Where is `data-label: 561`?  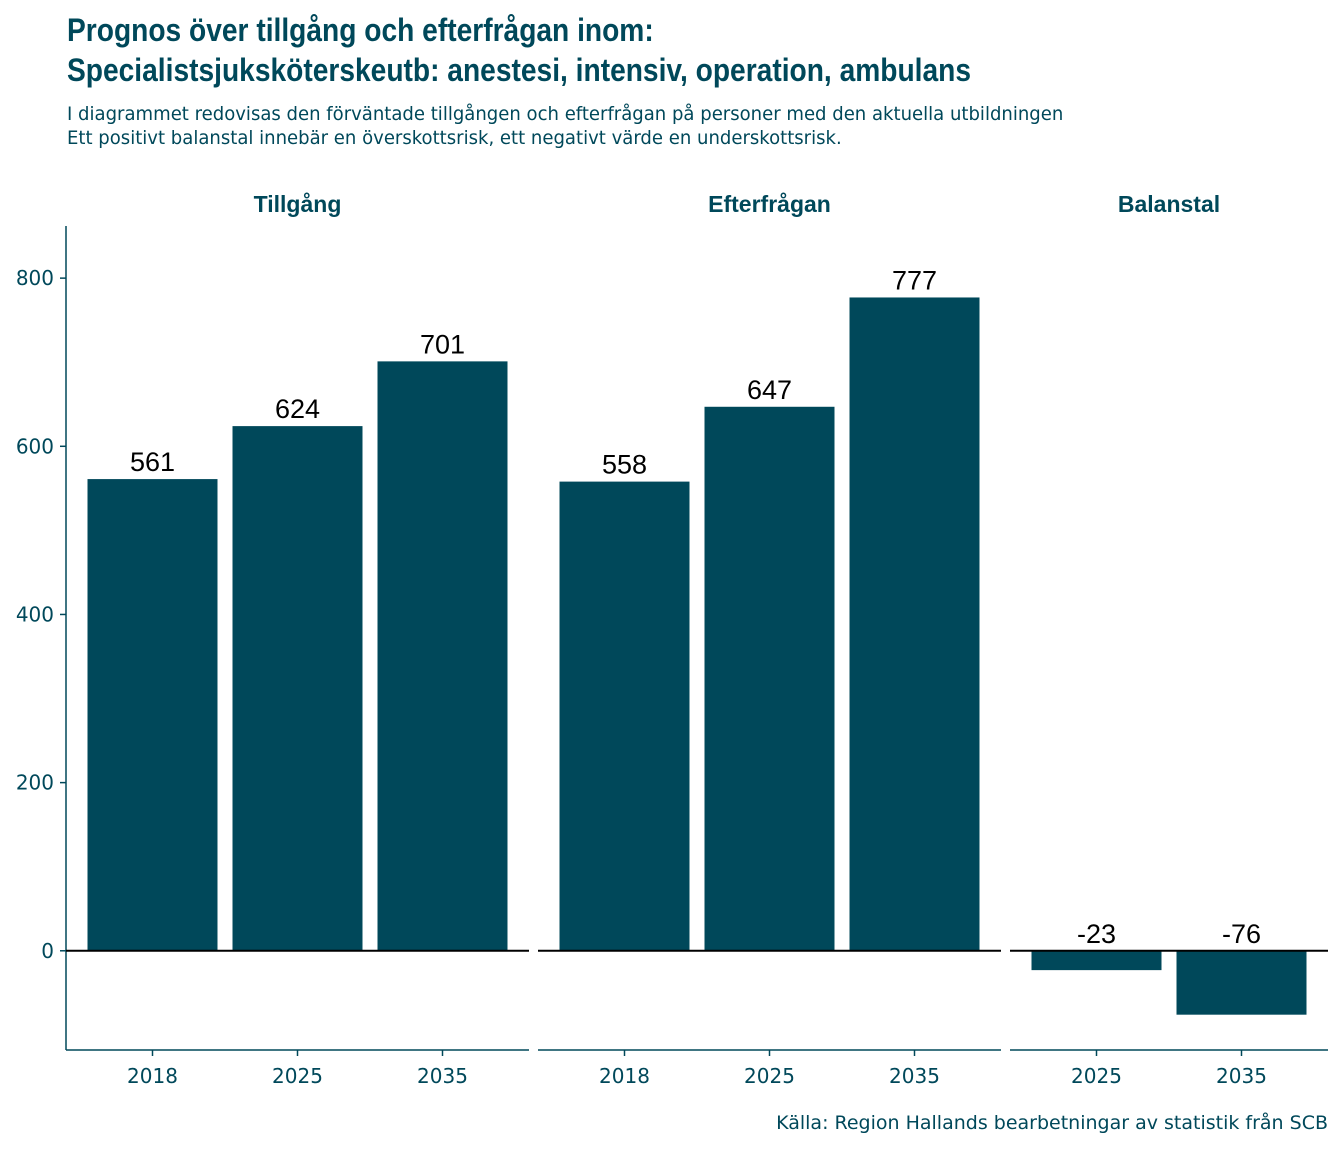 data-label: 561 is located at coordinates (152, 462).